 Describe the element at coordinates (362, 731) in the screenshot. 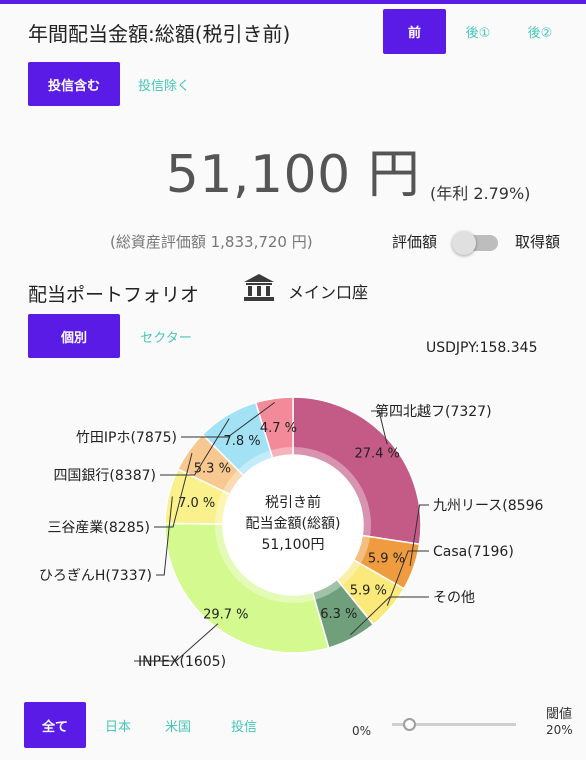

I see `slider-min-label: 0%` at that location.